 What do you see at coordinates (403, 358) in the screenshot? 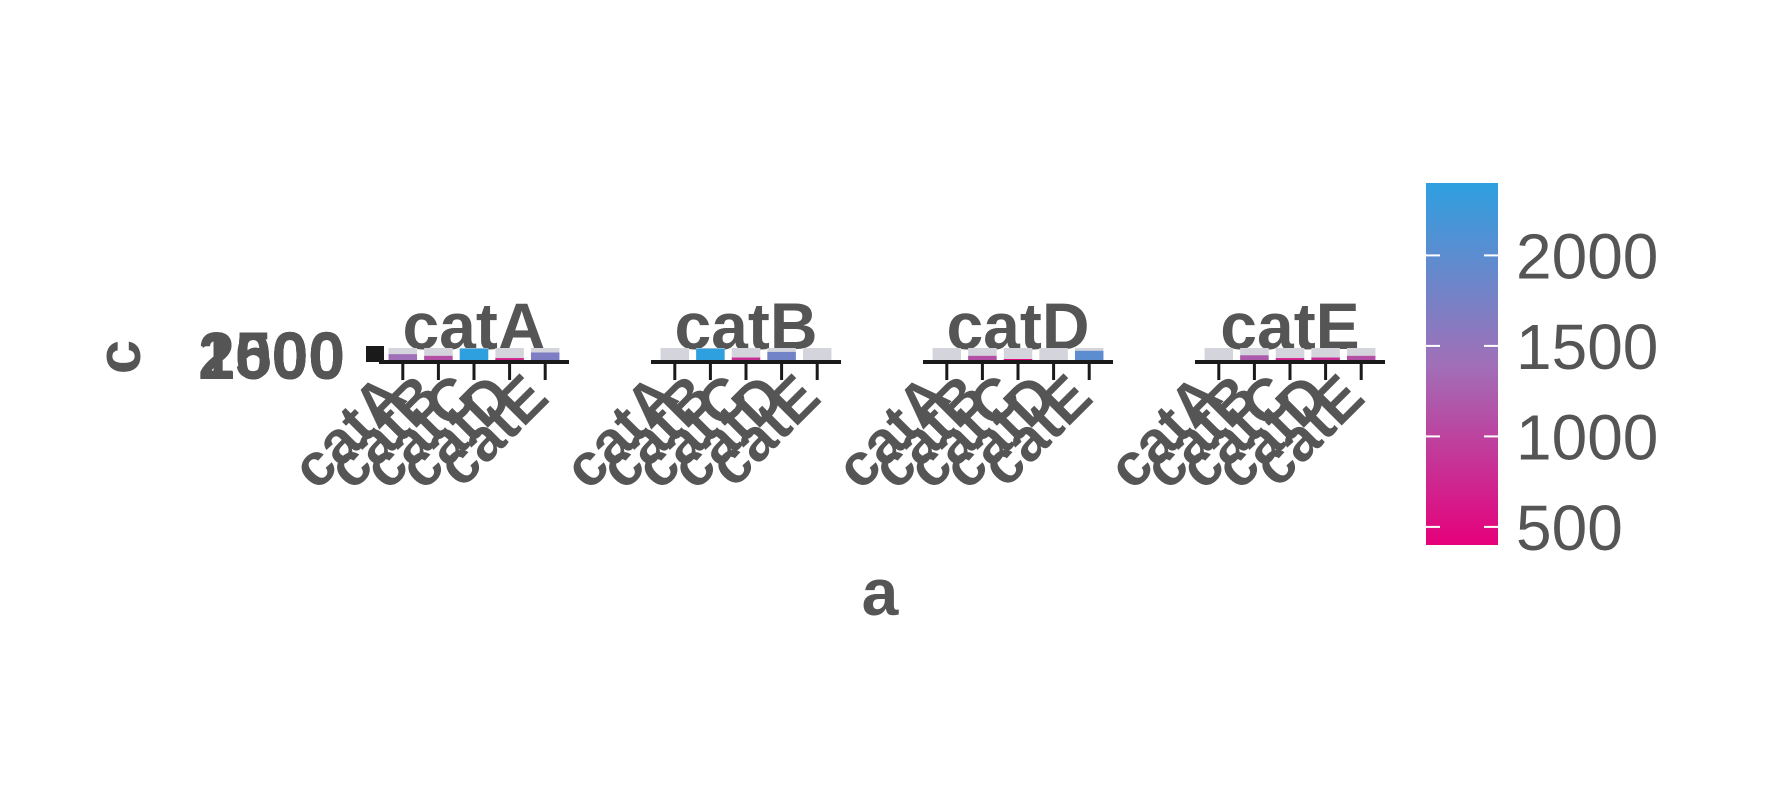
I see `bar-catA` at bounding box center [403, 358].